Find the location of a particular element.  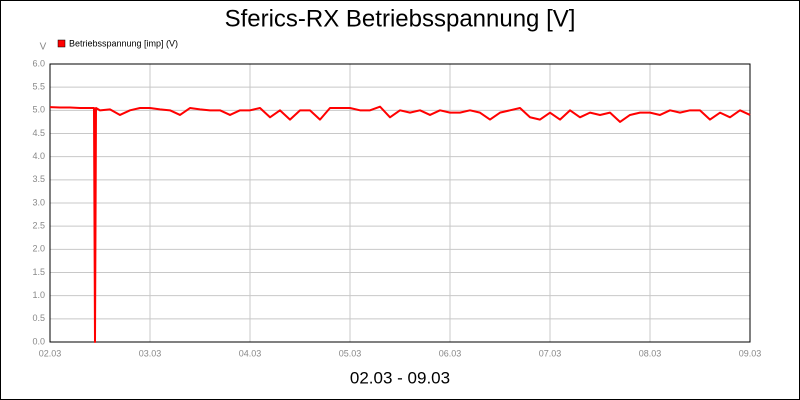

x-tick-label: 02.03 is located at coordinates (50, 353).